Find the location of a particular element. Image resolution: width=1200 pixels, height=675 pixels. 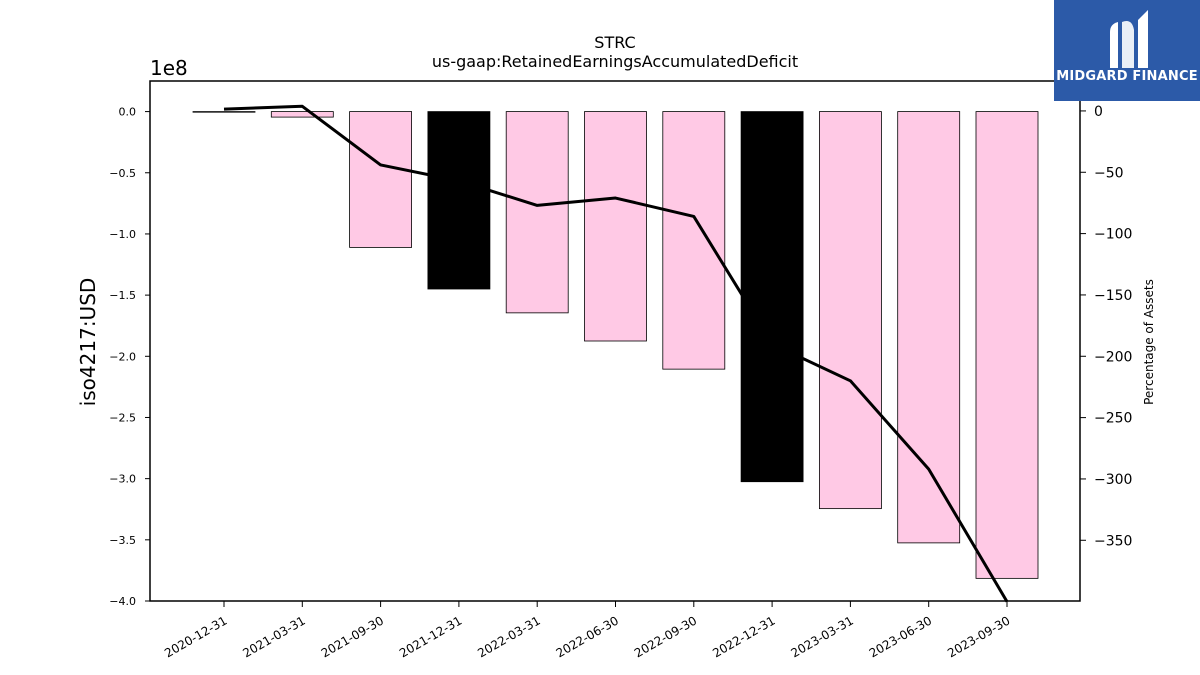

y-tick-label: −2.0 is located at coordinates (122, 356).